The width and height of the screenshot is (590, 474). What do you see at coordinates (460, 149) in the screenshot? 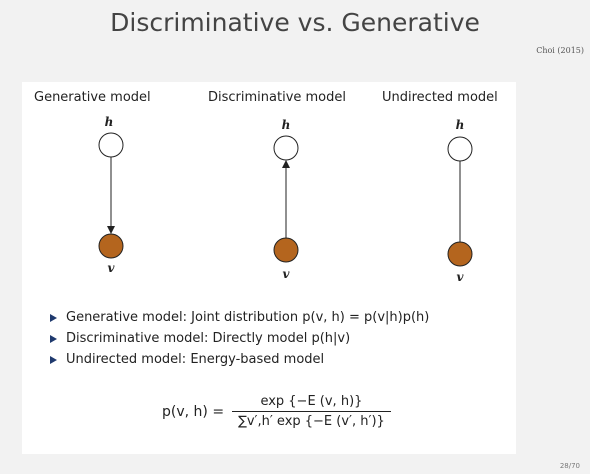
I see `undirected-hidden-node` at bounding box center [460, 149].